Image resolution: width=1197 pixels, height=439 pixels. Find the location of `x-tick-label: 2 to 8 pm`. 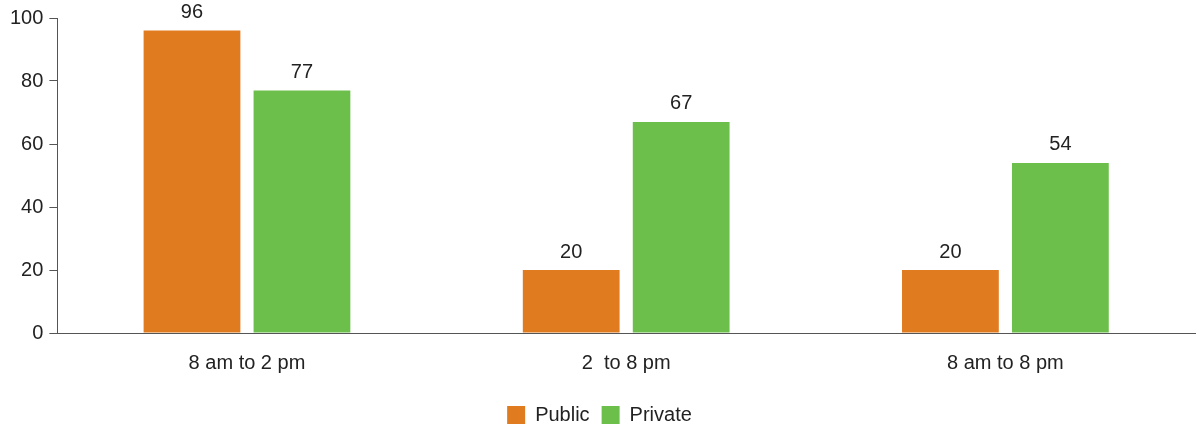

x-tick-label: 2 to 8 pm is located at coordinates (626, 361).